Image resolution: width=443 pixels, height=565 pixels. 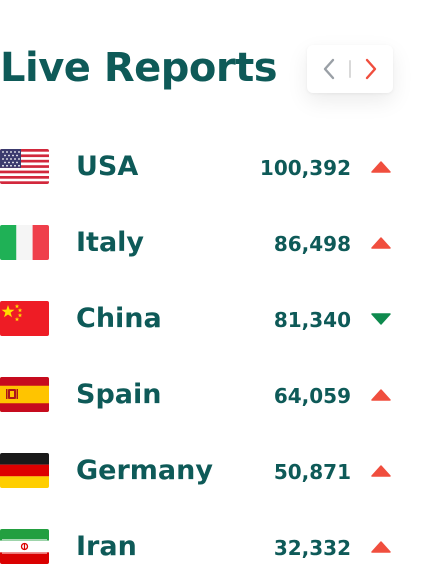 I want to click on trend-down-icon, so click(x=381, y=319).